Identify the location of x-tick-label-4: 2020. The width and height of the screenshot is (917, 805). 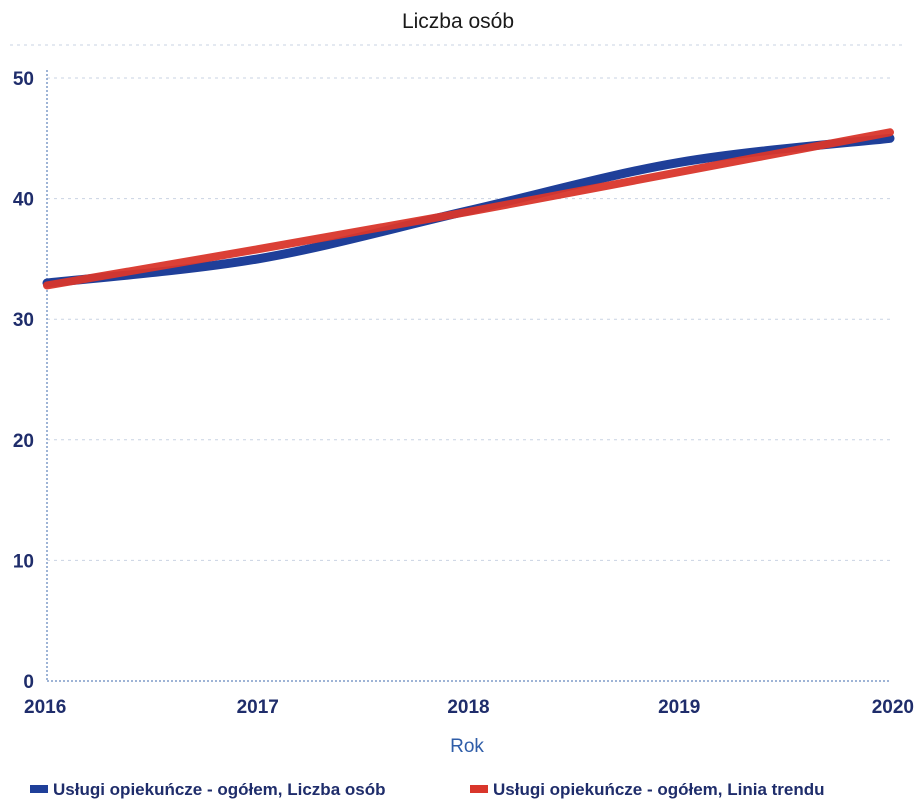
(893, 707).